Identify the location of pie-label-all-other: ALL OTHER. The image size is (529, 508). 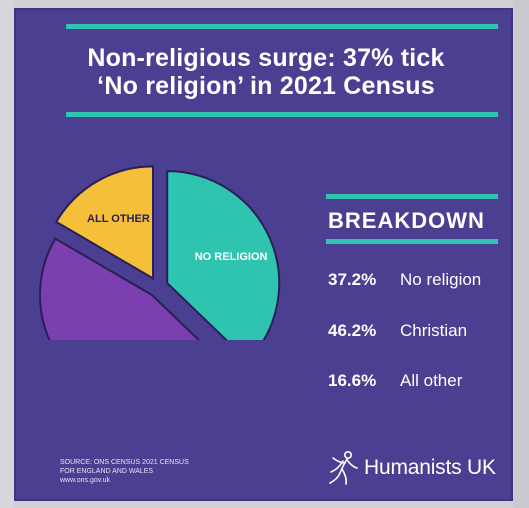
(118, 219).